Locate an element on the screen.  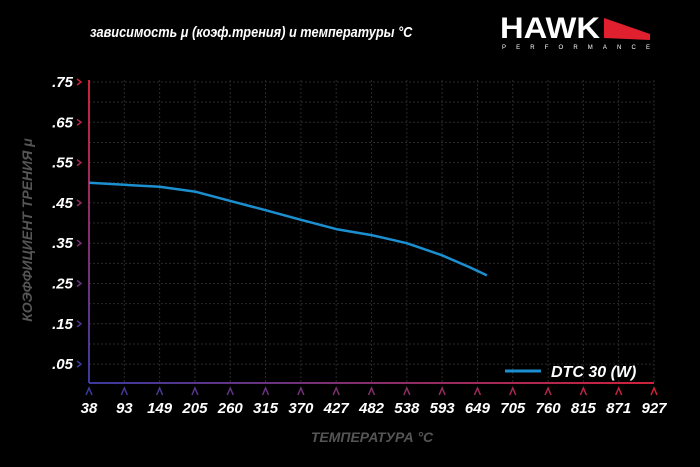
y-tick-label: .25 is located at coordinates (63, 284).